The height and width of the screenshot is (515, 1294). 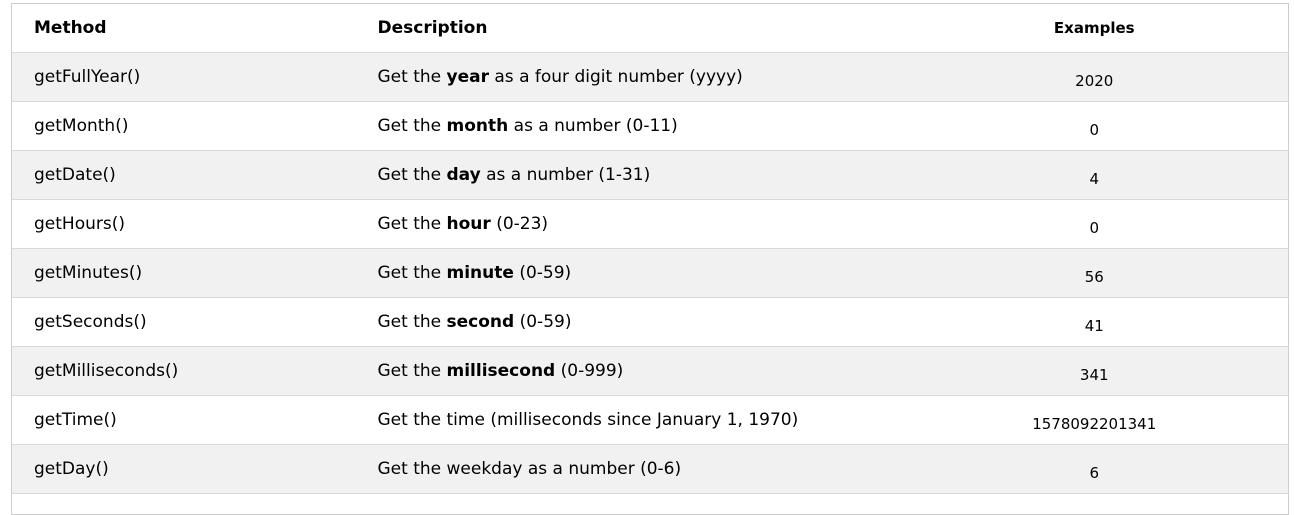 I want to click on description-cell, so click(x=635, y=504).